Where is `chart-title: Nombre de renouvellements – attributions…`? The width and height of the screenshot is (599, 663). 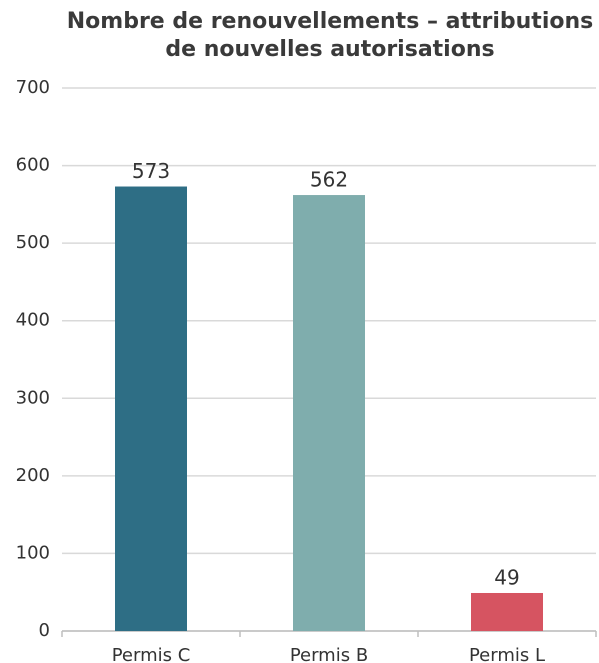 chart-title: Nombre de renouvellements – attributions… is located at coordinates (330, 35).